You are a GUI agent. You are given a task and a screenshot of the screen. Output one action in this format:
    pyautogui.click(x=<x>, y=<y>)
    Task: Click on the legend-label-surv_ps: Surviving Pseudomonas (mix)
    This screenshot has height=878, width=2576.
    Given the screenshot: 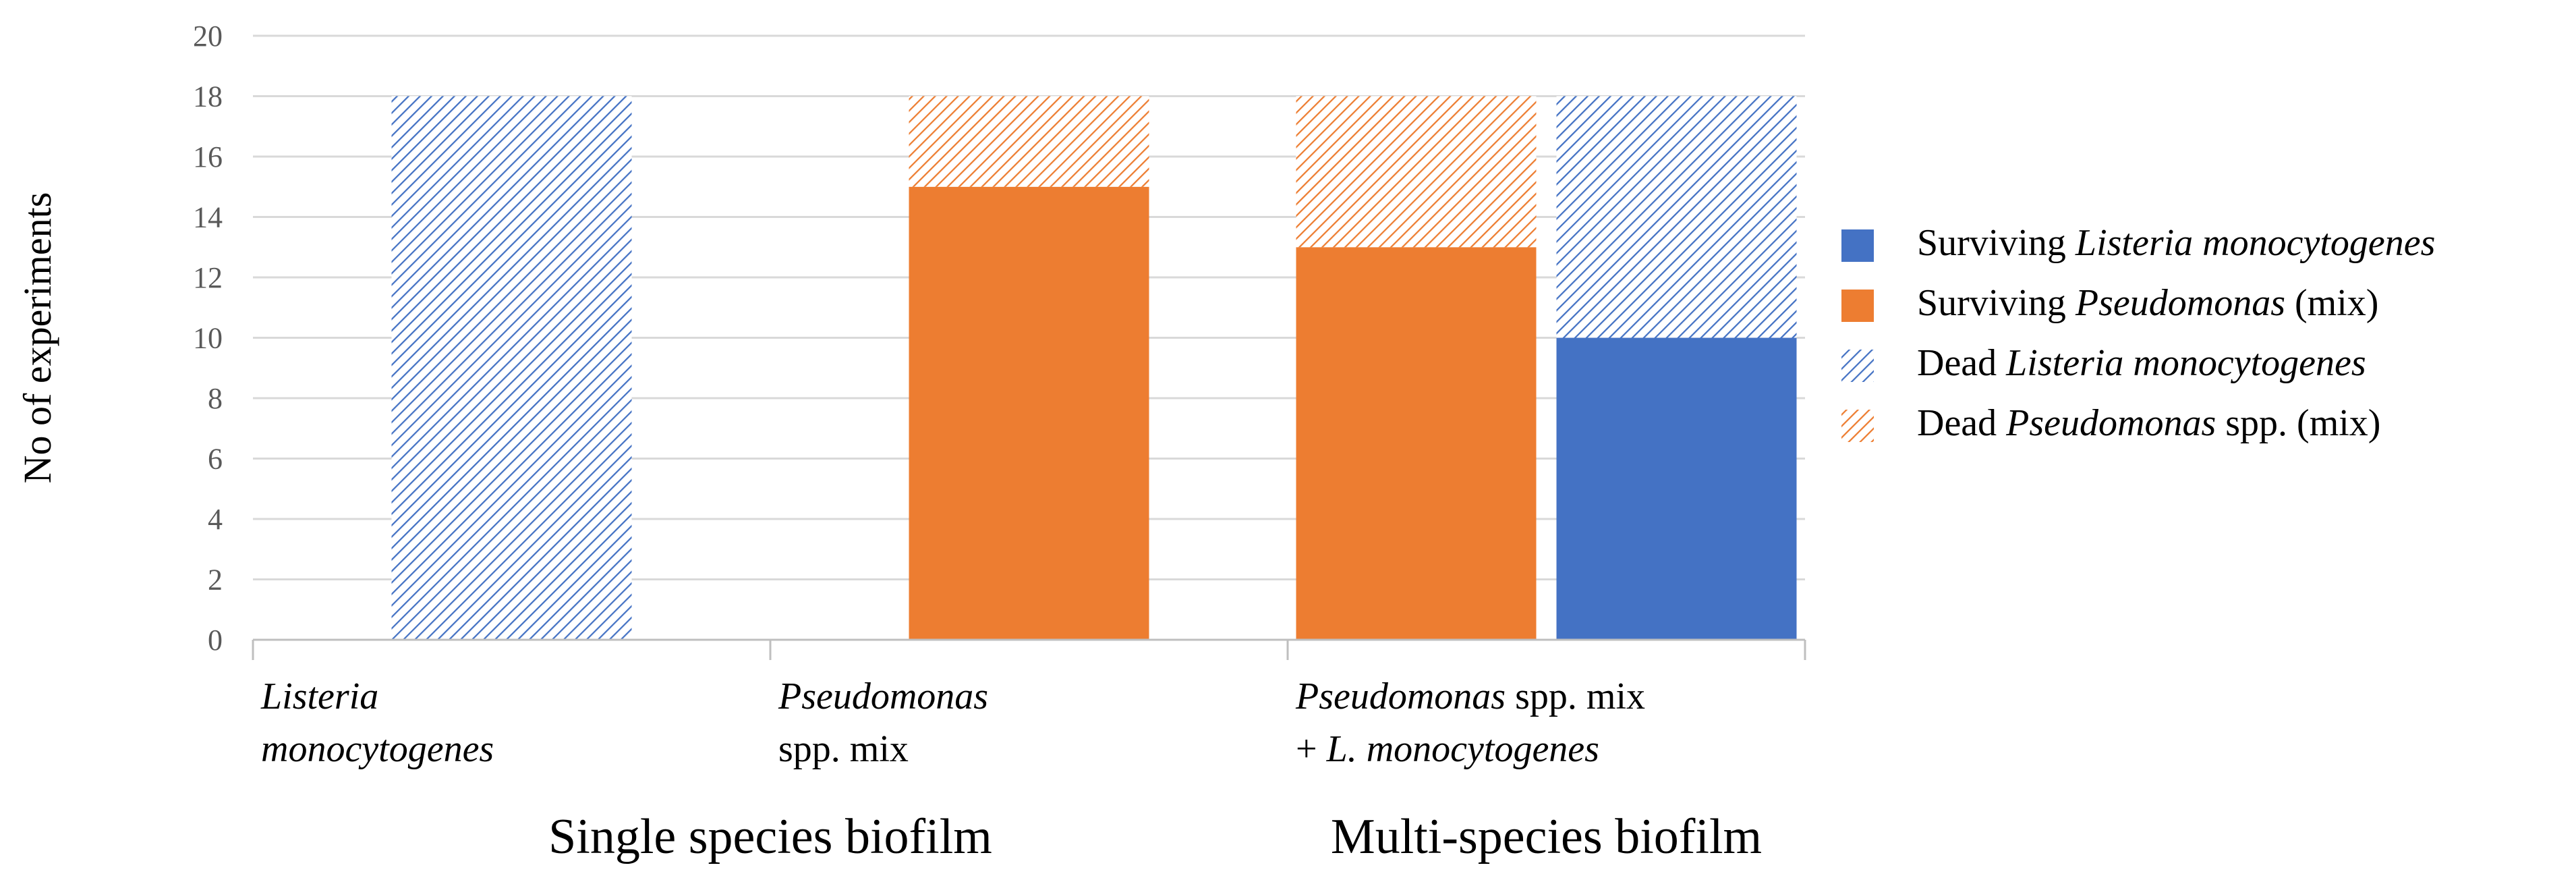 What is the action you would take?
    pyautogui.click(x=2147, y=303)
    